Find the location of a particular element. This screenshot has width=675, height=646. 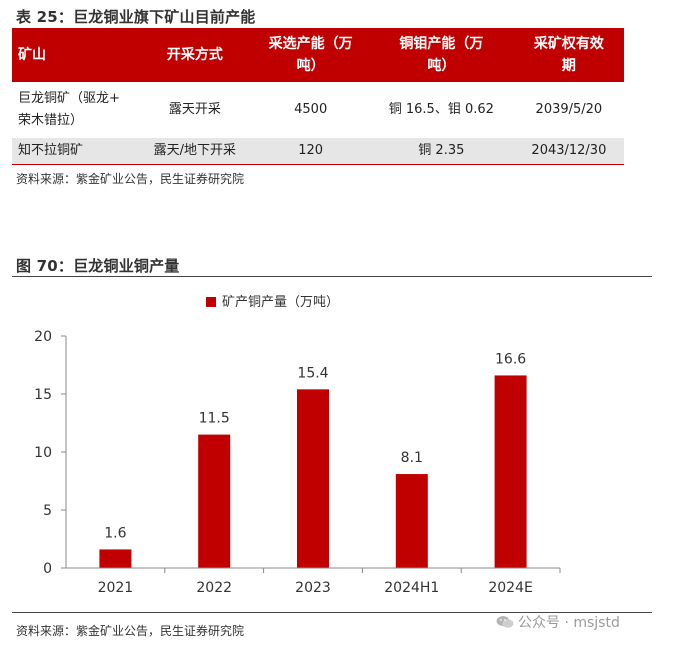

cell-method: 露天/地下开采 is located at coordinates (195, 151).